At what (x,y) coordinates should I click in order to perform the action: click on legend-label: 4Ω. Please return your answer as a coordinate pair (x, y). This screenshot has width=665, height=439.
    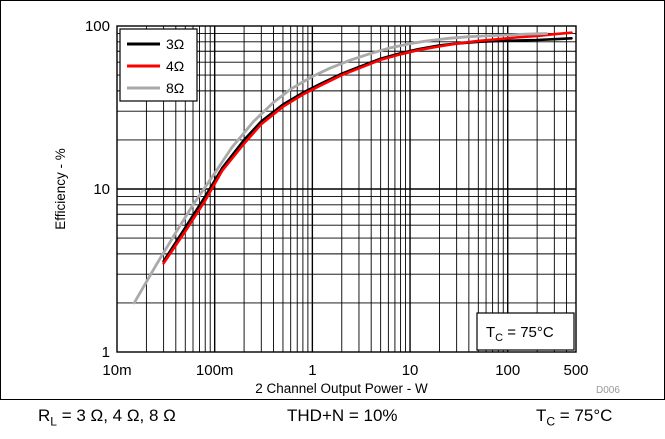
    Looking at the image, I should click on (175, 66).